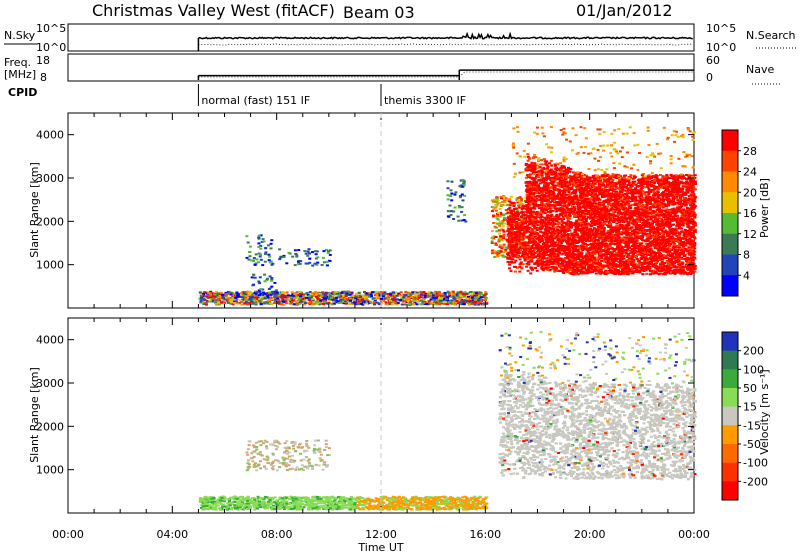 Image resolution: width=800 pixels, height=554 pixels. I want to click on cpid-mode-label-1: themis 3300 IF, so click(425, 100).